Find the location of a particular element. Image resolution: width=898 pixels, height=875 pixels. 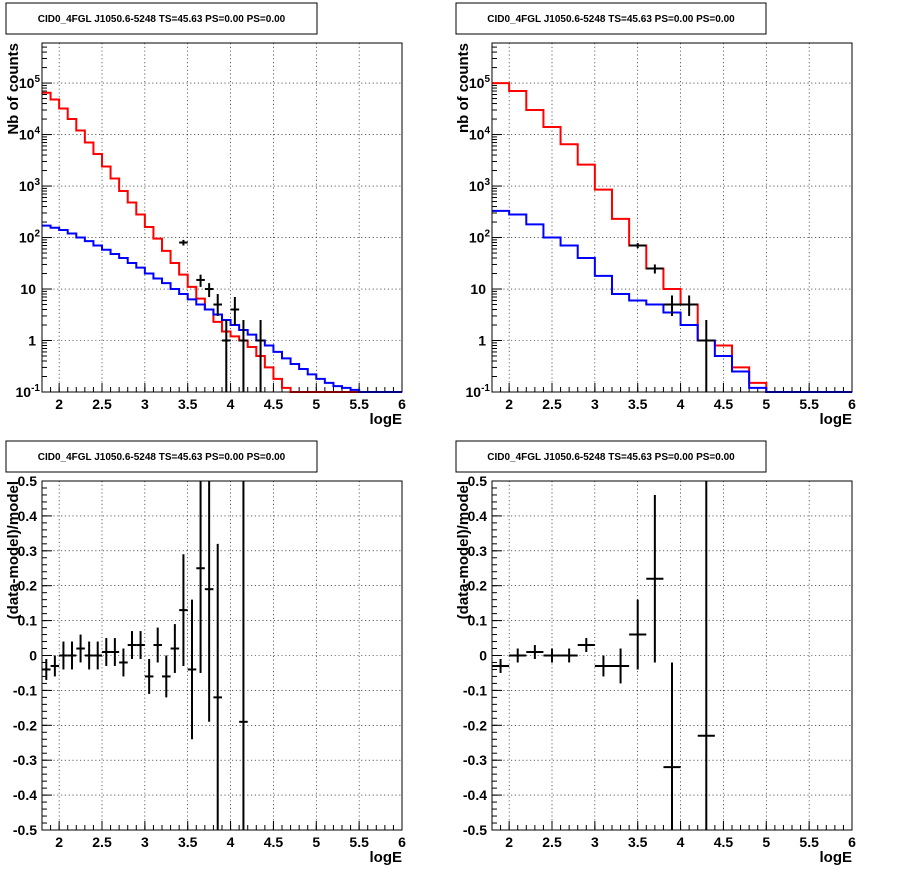

y-axis-label: Nb of counts is located at coordinates (13, 89).